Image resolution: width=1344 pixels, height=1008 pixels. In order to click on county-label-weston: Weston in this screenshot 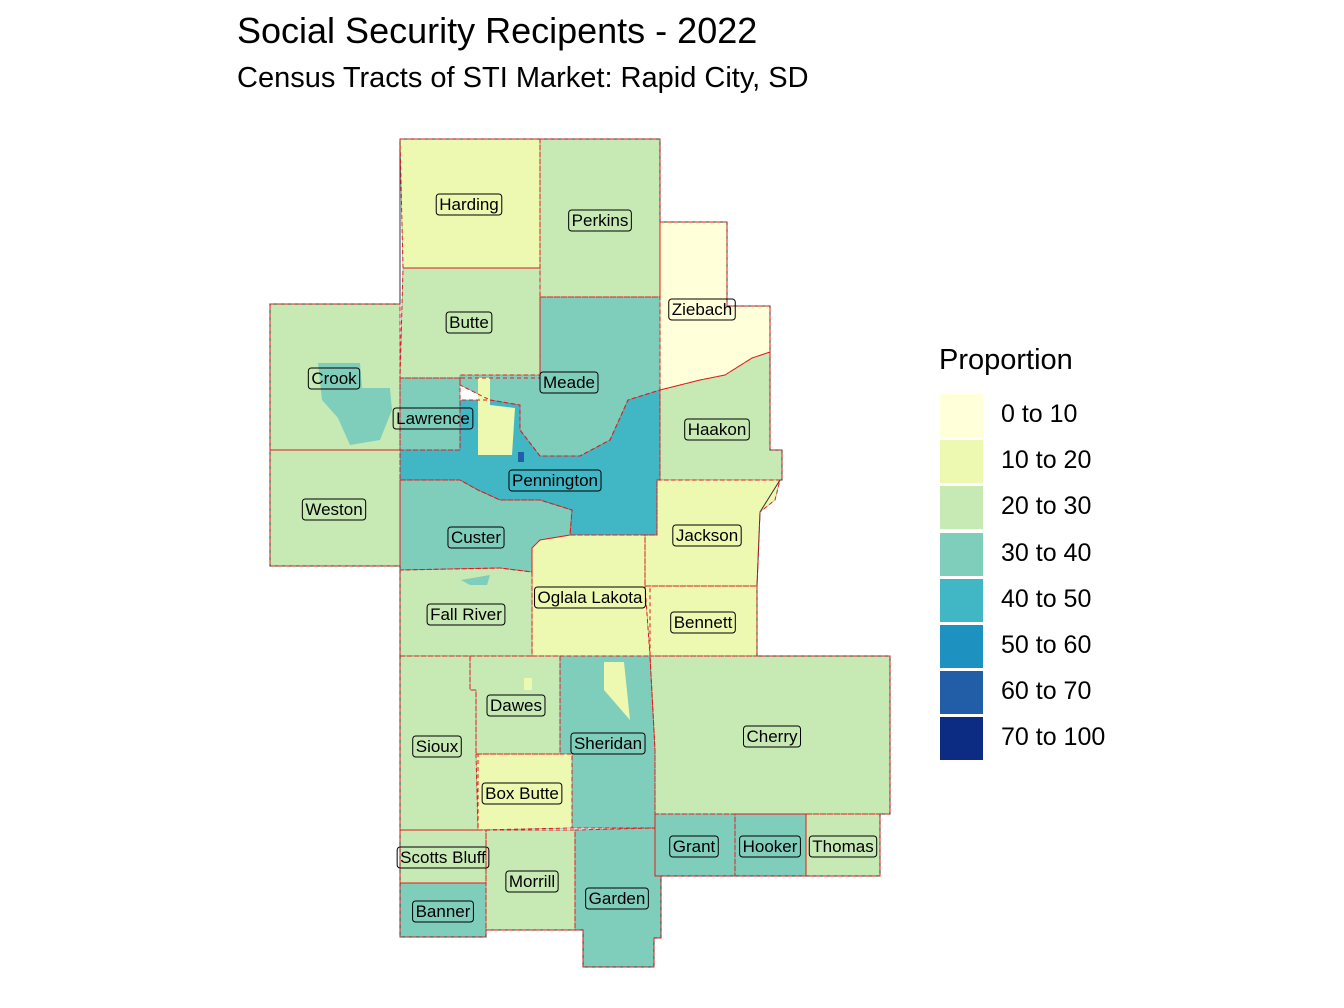, I will do `click(334, 509)`.